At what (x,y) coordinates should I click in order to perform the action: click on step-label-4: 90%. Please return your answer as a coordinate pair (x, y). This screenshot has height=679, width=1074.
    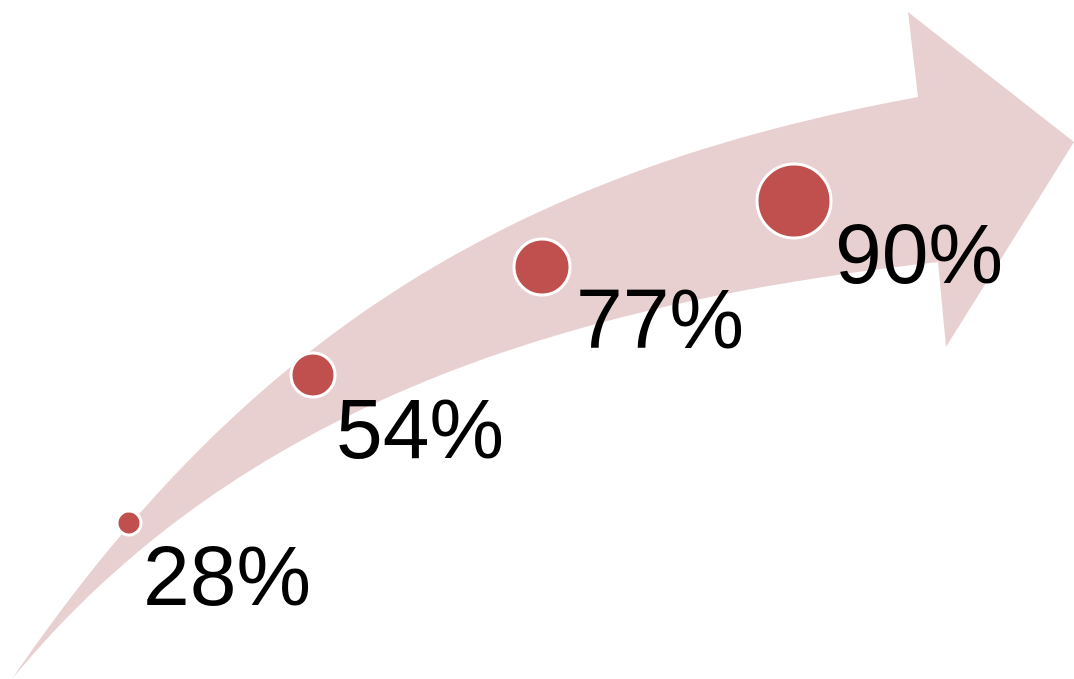
    Looking at the image, I should click on (919, 254).